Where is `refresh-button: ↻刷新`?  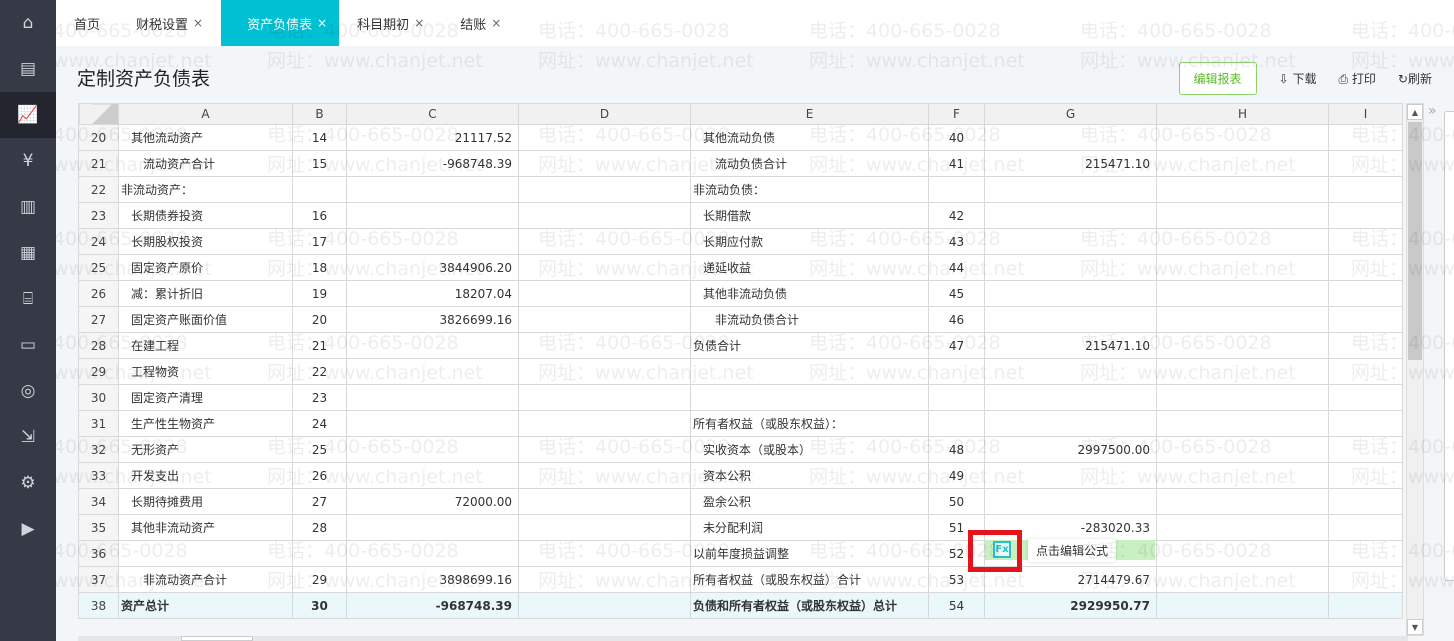 refresh-button: ↻刷新 is located at coordinates (1414, 79).